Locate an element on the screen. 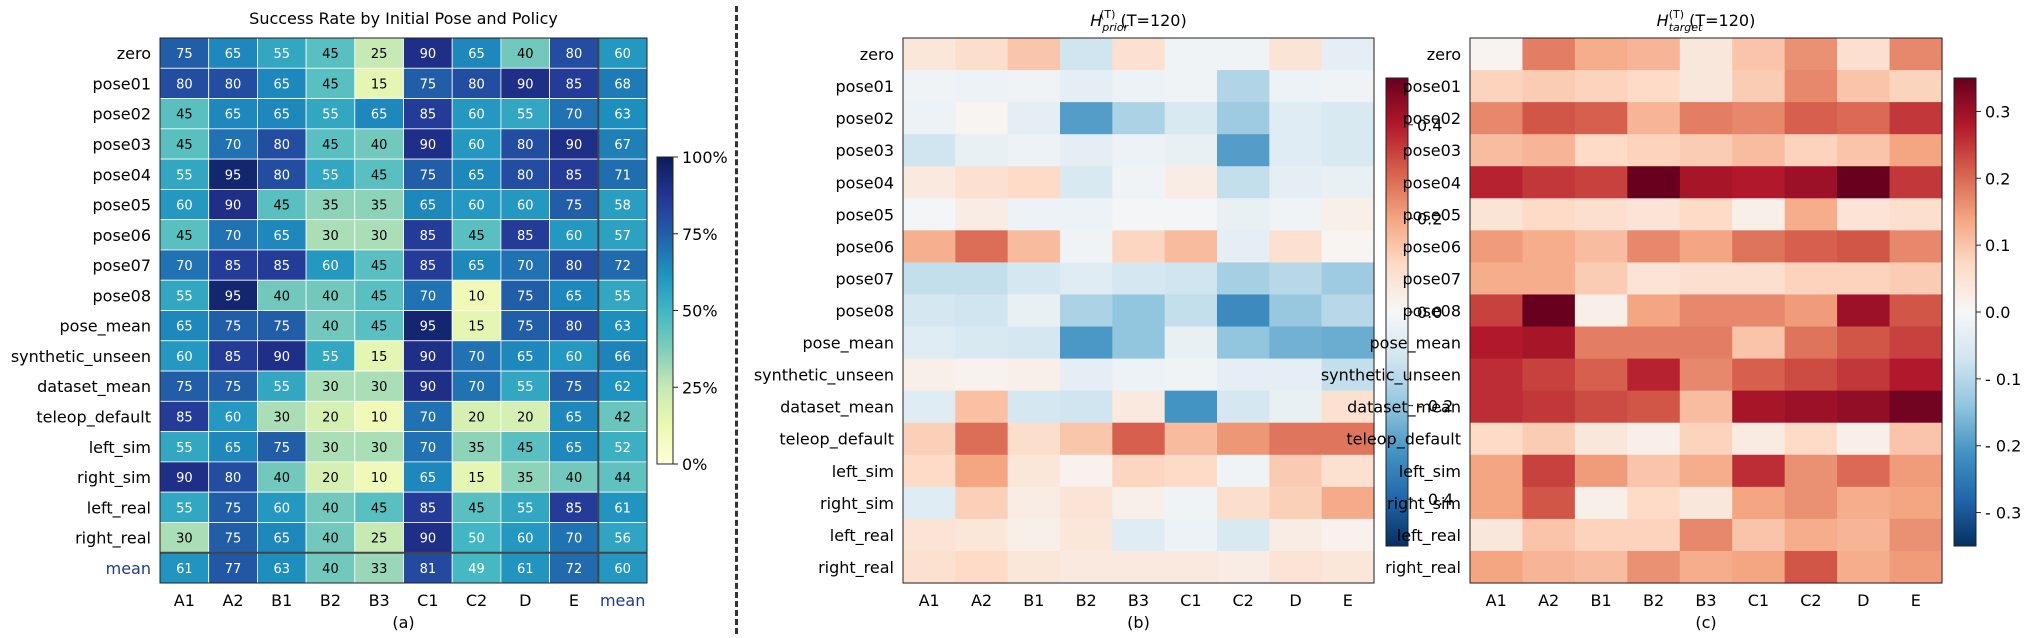 The image size is (2025, 638). heatmap-1-cell-pose07-b2 is located at coordinates (330, 265).